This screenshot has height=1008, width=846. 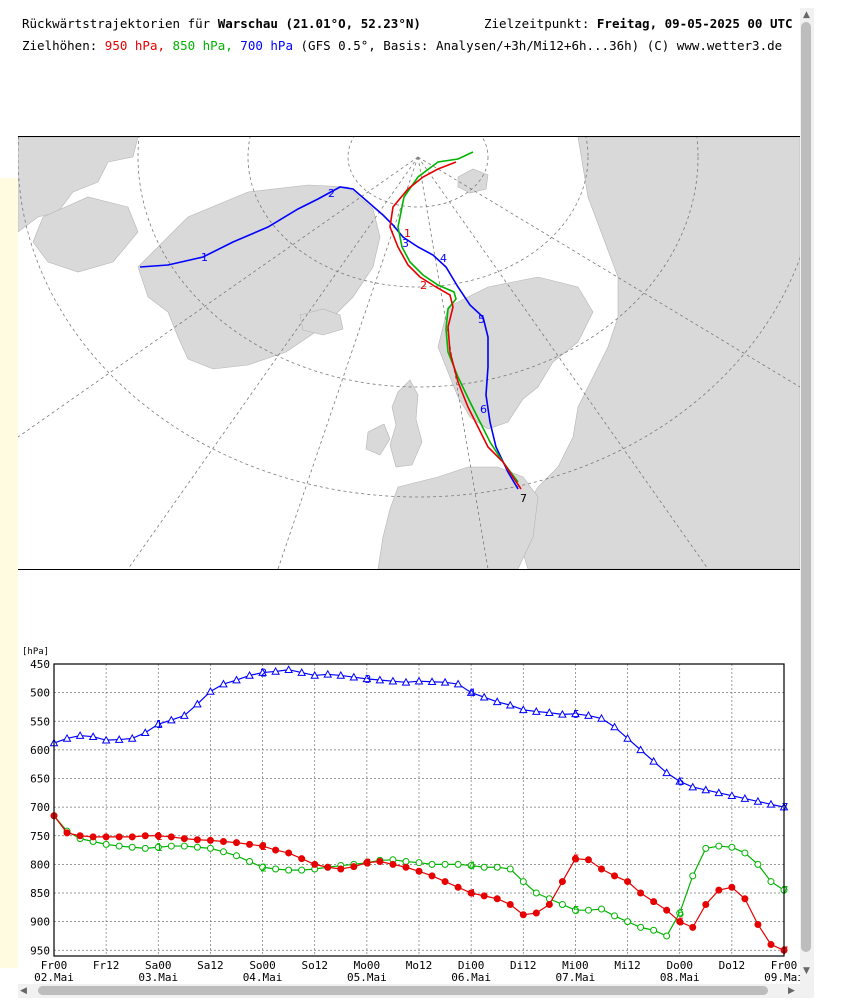 What do you see at coordinates (423, 285) in the screenshot?
I see `map-label-950-2: 2` at bounding box center [423, 285].